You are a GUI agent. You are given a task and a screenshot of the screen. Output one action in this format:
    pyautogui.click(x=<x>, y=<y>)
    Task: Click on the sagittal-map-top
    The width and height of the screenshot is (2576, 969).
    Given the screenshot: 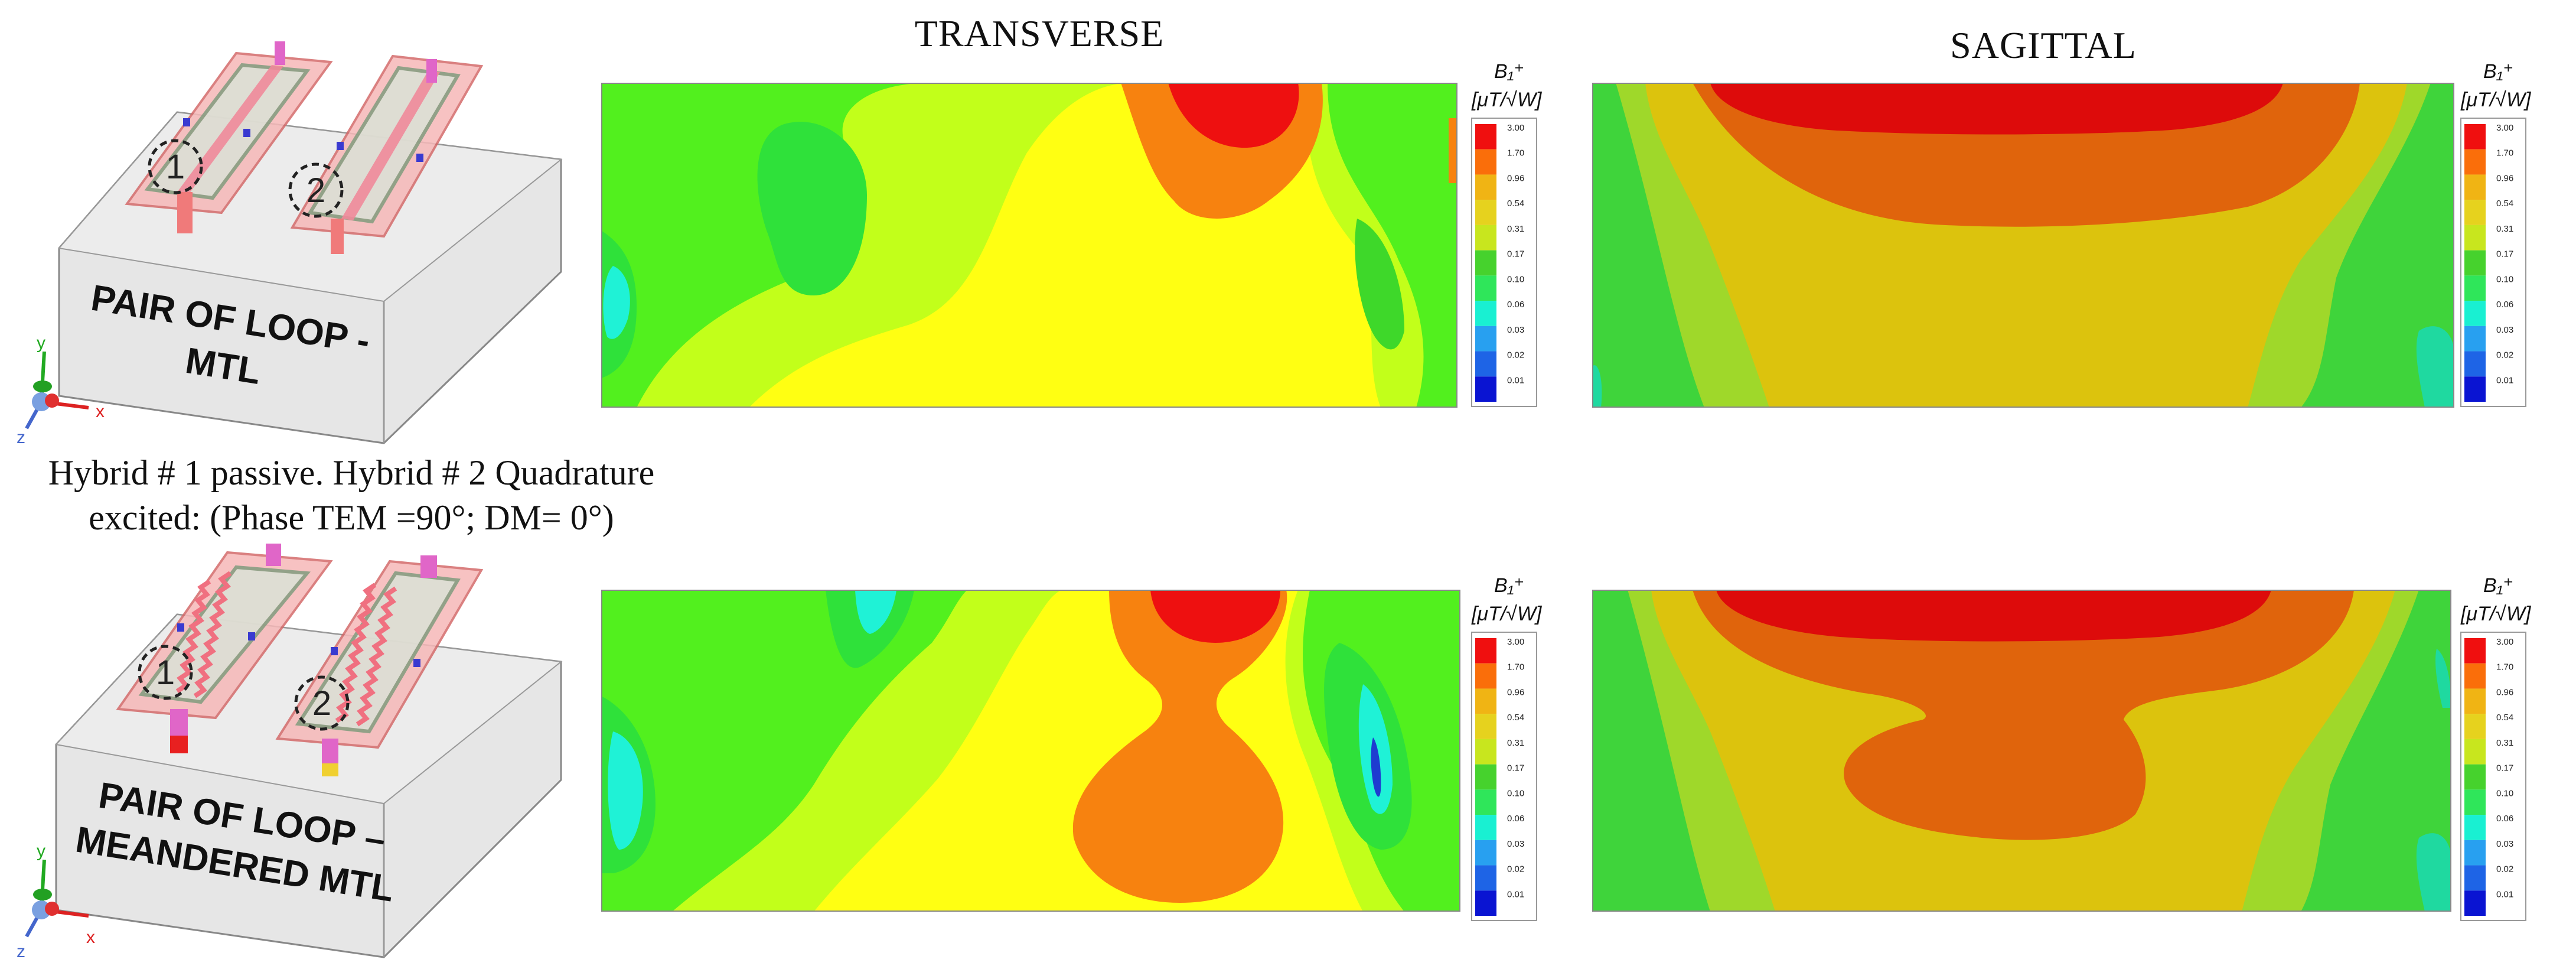 What is the action you would take?
    pyautogui.click(x=2023, y=245)
    